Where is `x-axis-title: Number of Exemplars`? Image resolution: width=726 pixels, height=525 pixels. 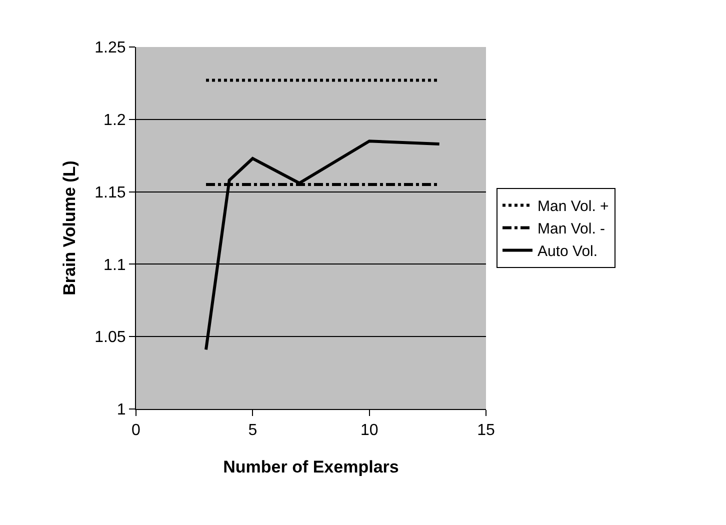 x-axis-title: Number of Exemplars is located at coordinates (311, 467).